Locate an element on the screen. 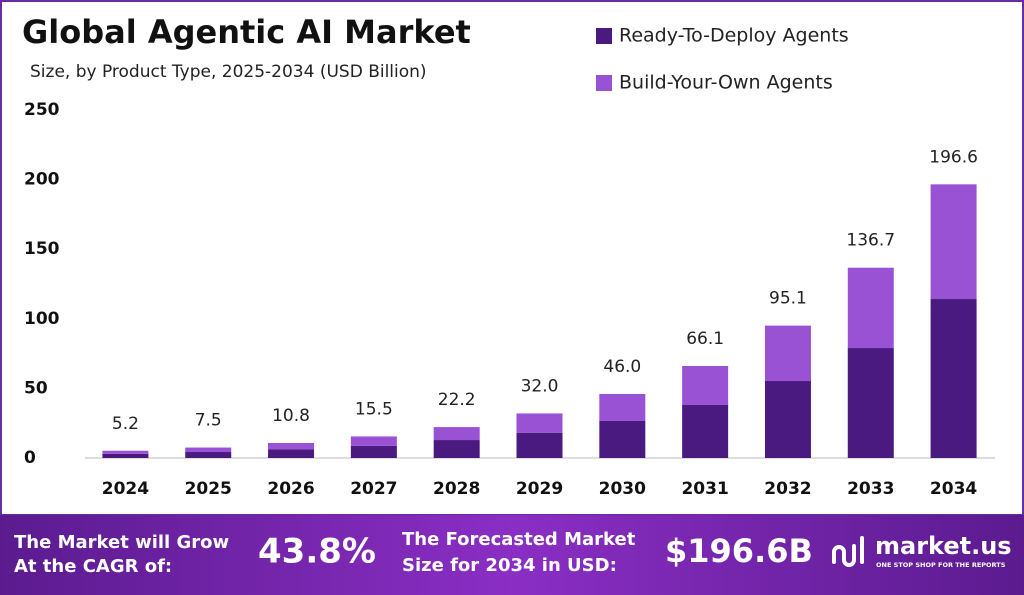 Image resolution: width=1024 pixels, height=595 pixels. x-tick-label: 2034 is located at coordinates (953, 489).